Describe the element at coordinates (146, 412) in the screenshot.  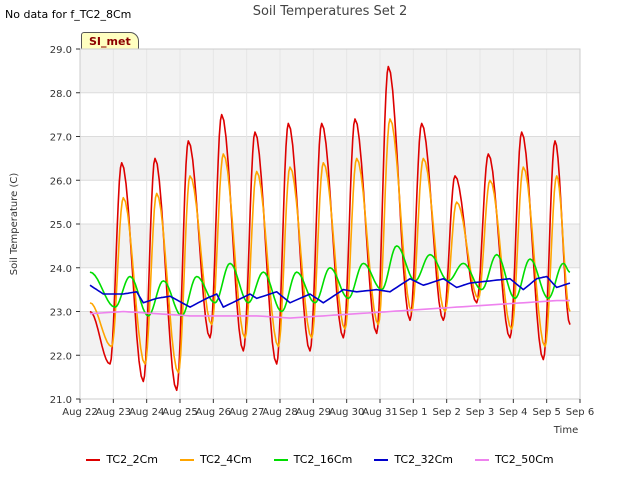
I see `x-tick-label: Aug 24` at that location.